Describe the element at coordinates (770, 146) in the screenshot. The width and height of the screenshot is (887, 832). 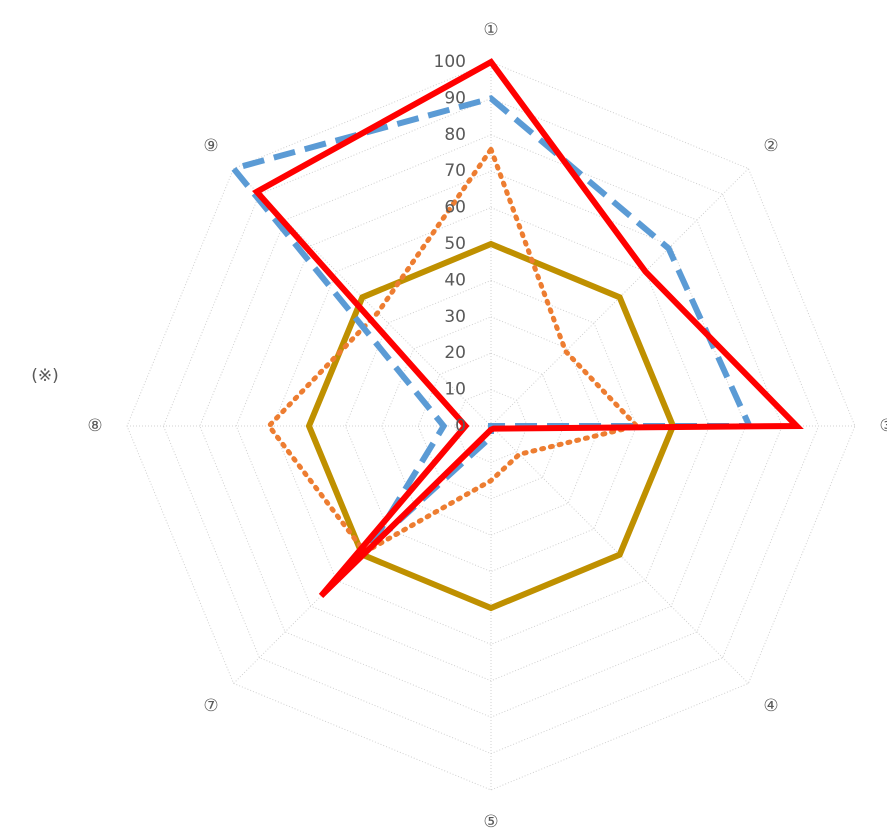
I see `axis-label: ②` at that location.